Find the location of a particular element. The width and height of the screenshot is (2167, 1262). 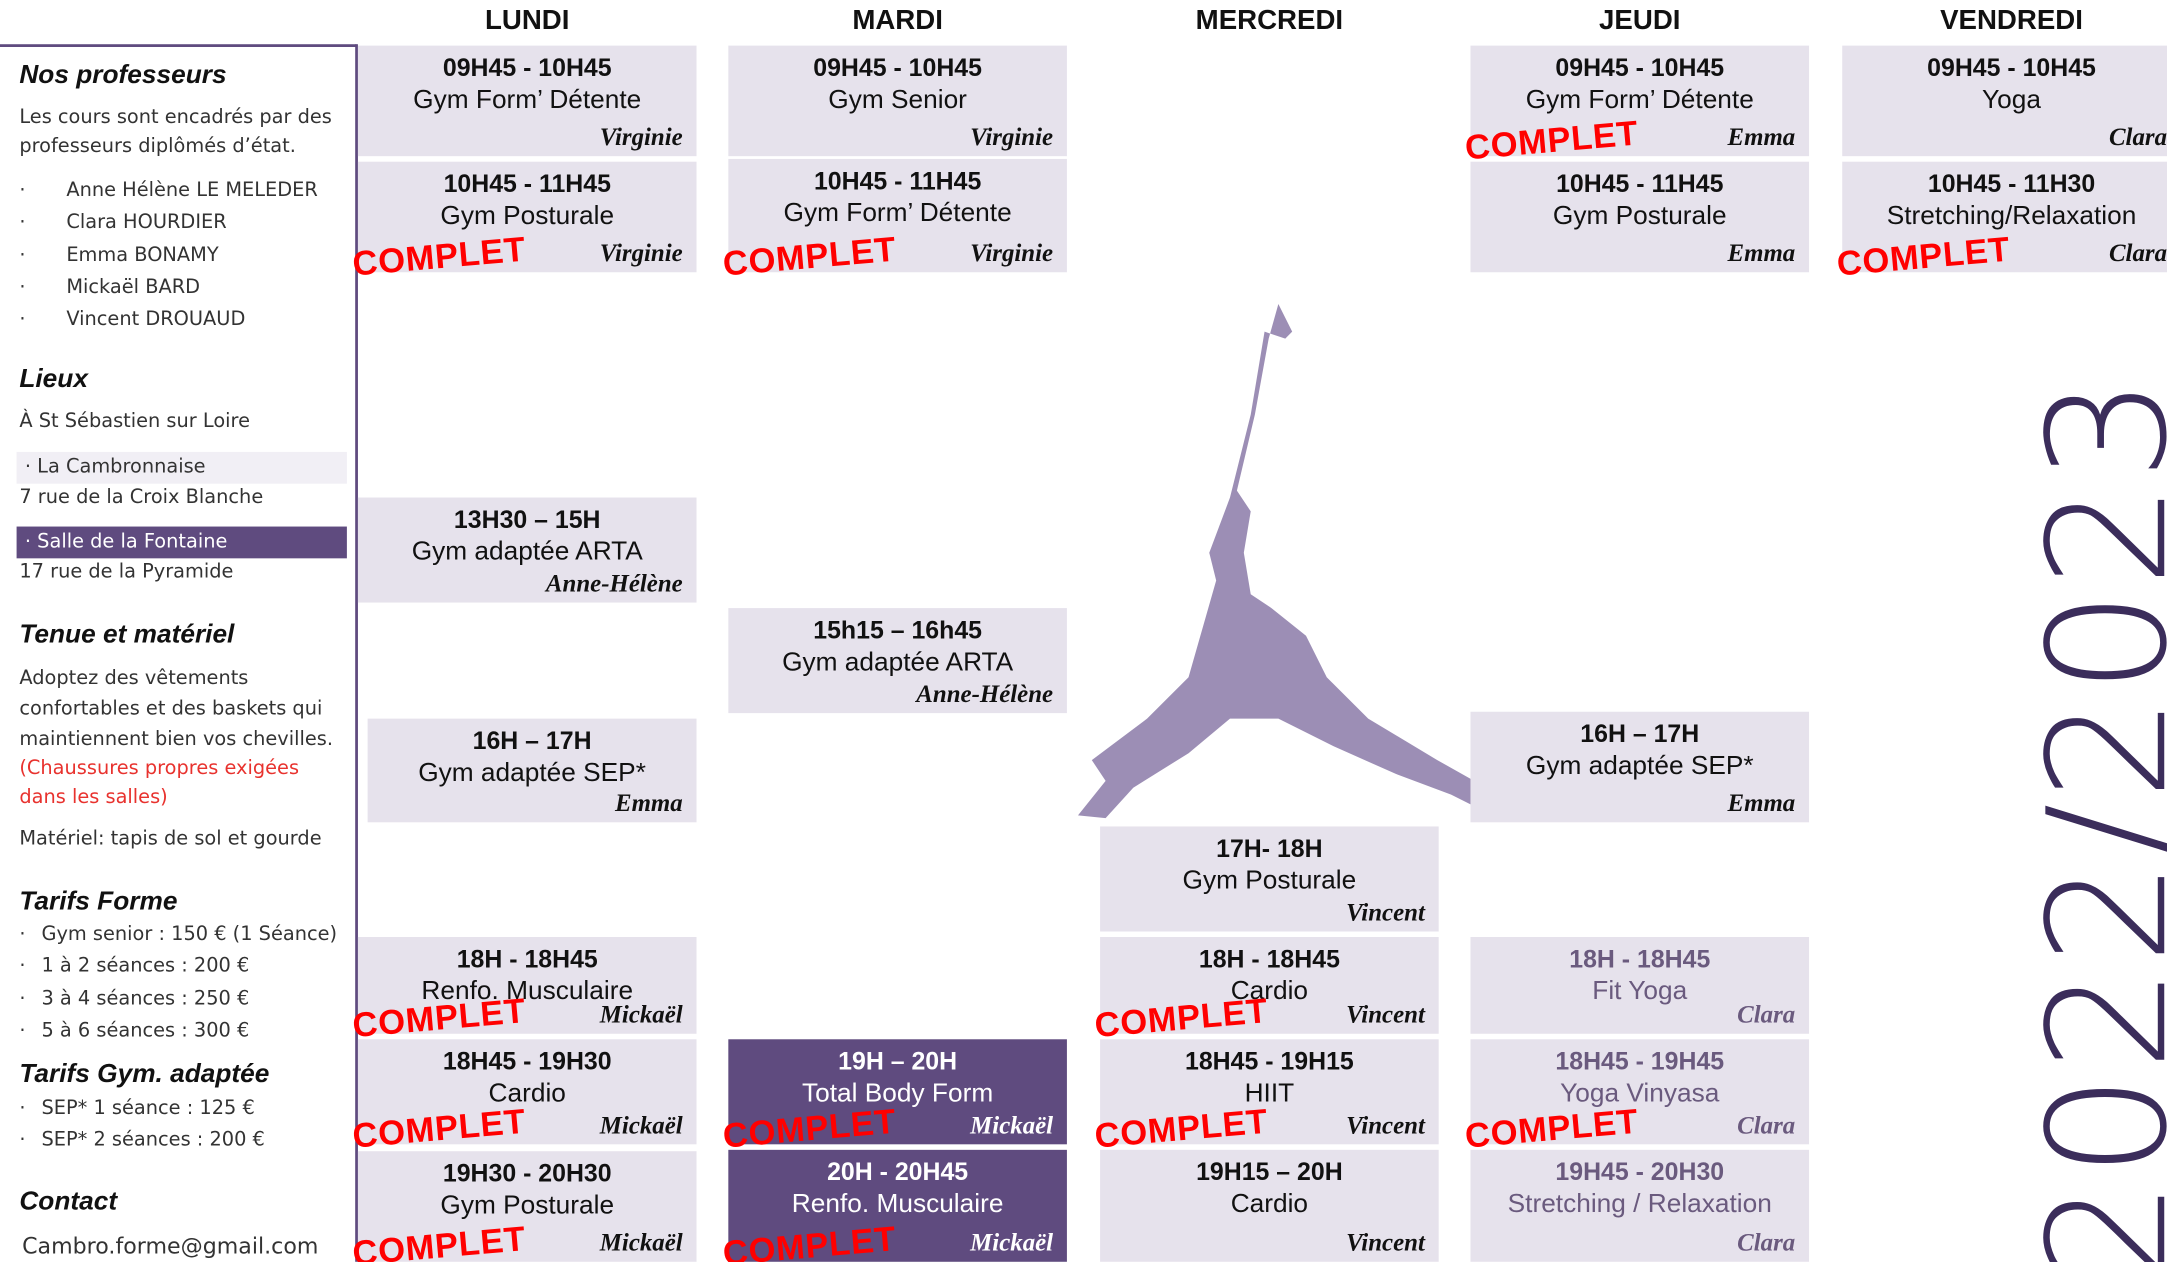

venue-name: · Salle de la Fontaine is located at coordinates (181, 542).